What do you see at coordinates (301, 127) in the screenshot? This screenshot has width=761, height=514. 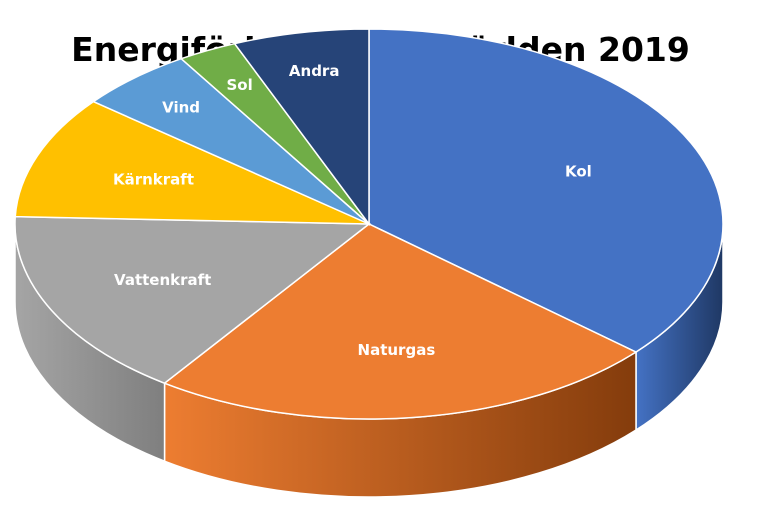 I see `pie-slice-andra` at bounding box center [301, 127].